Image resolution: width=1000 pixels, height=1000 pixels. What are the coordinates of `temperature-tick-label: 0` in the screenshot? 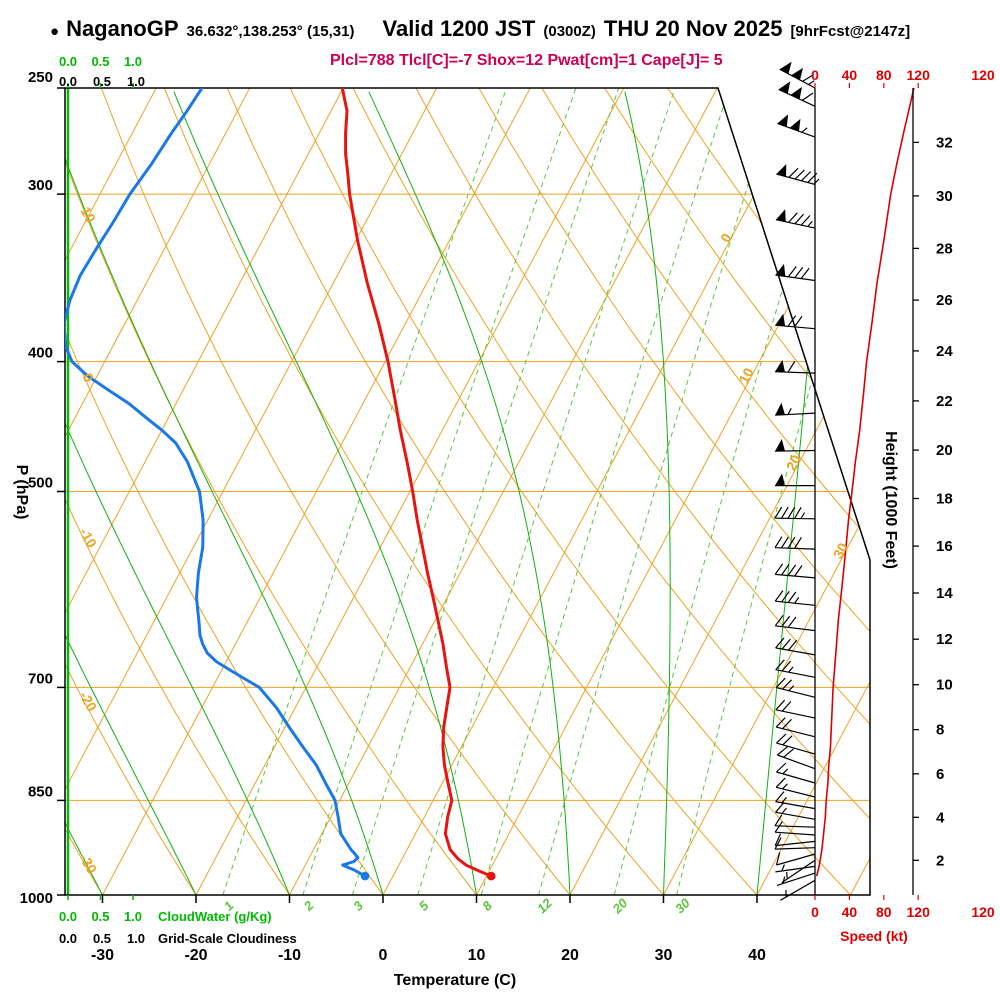 It's located at (383, 955).